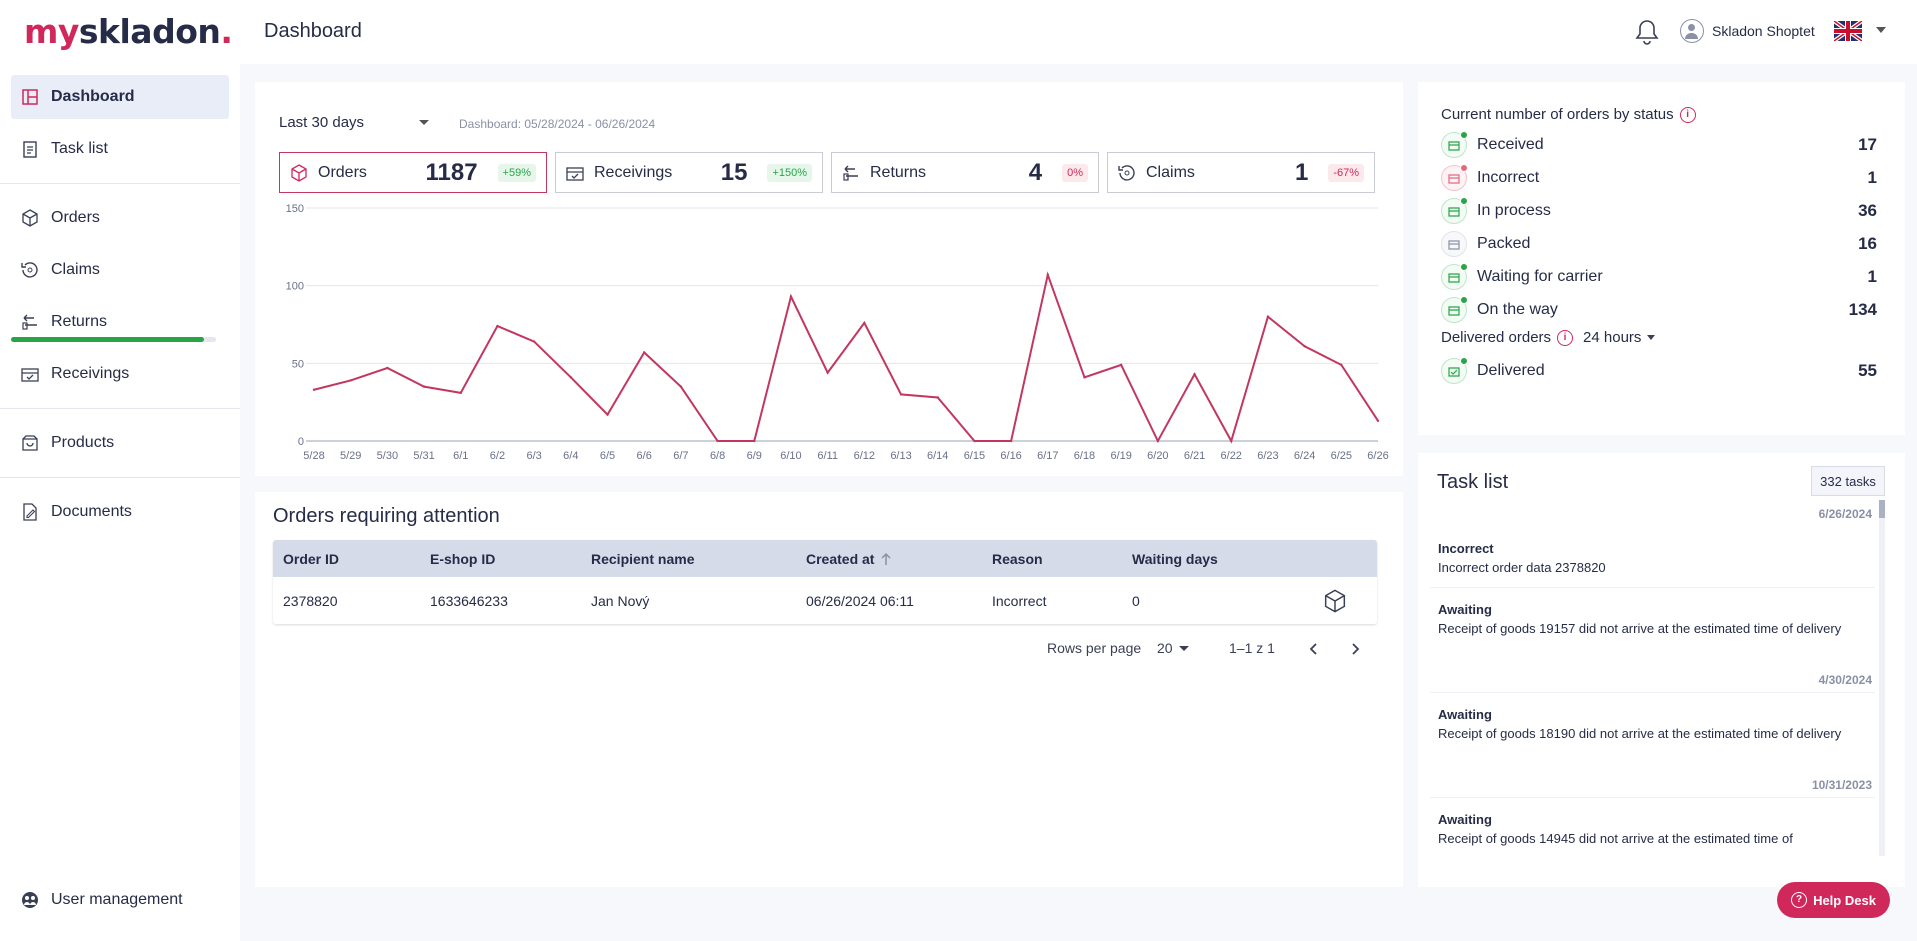 The height and width of the screenshot is (941, 1917). I want to click on column-recipient-name: Recipient name, so click(643, 558).